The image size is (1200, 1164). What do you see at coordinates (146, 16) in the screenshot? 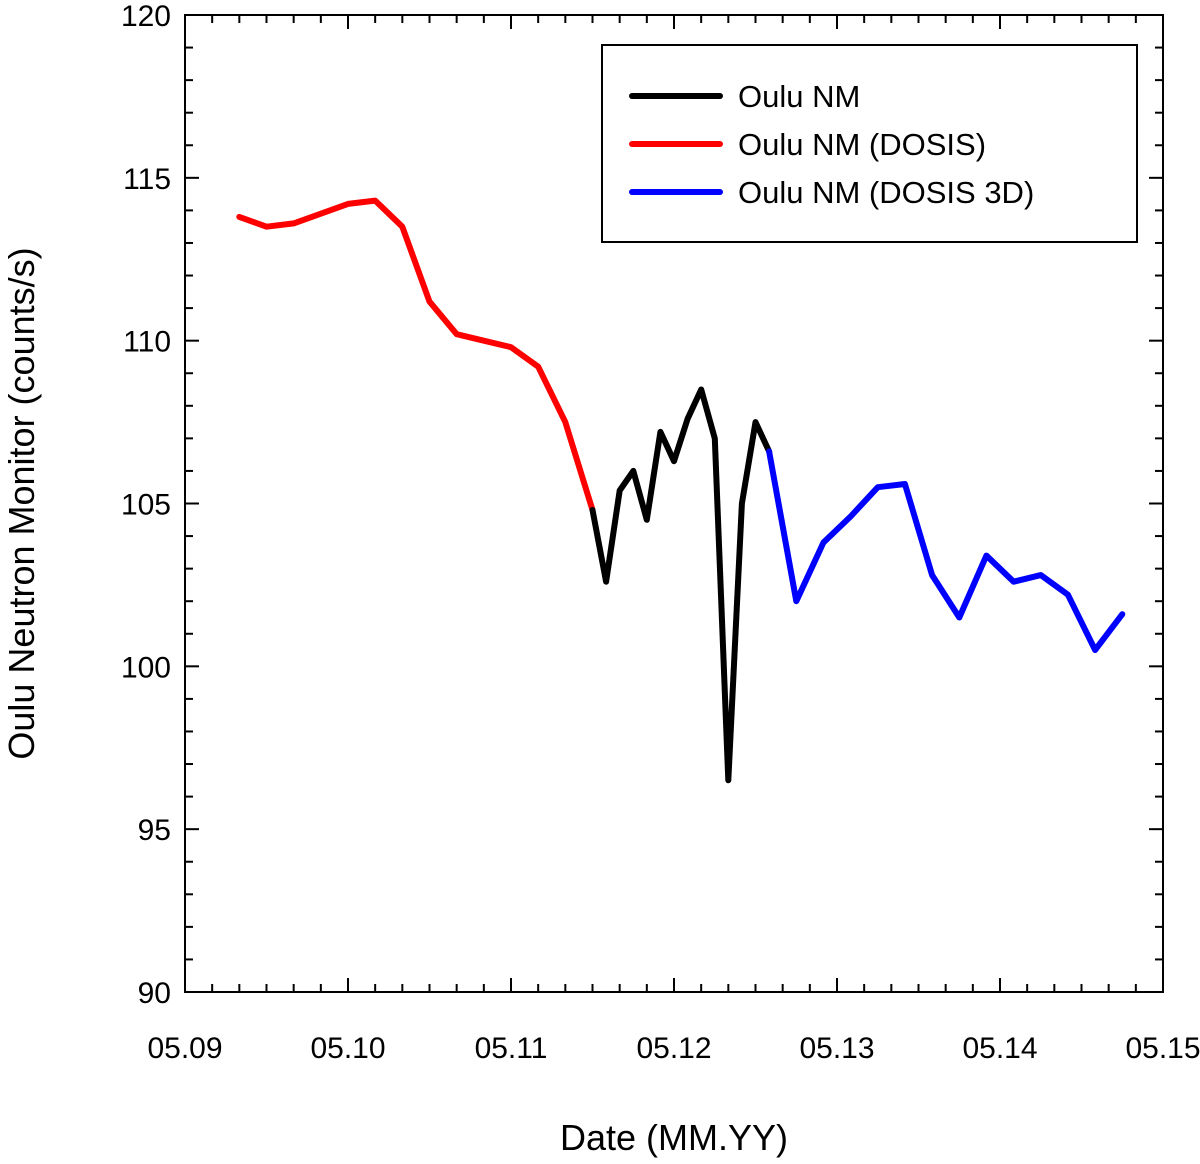
I see `y-tick-label: 120` at bounding box center [146, 16].